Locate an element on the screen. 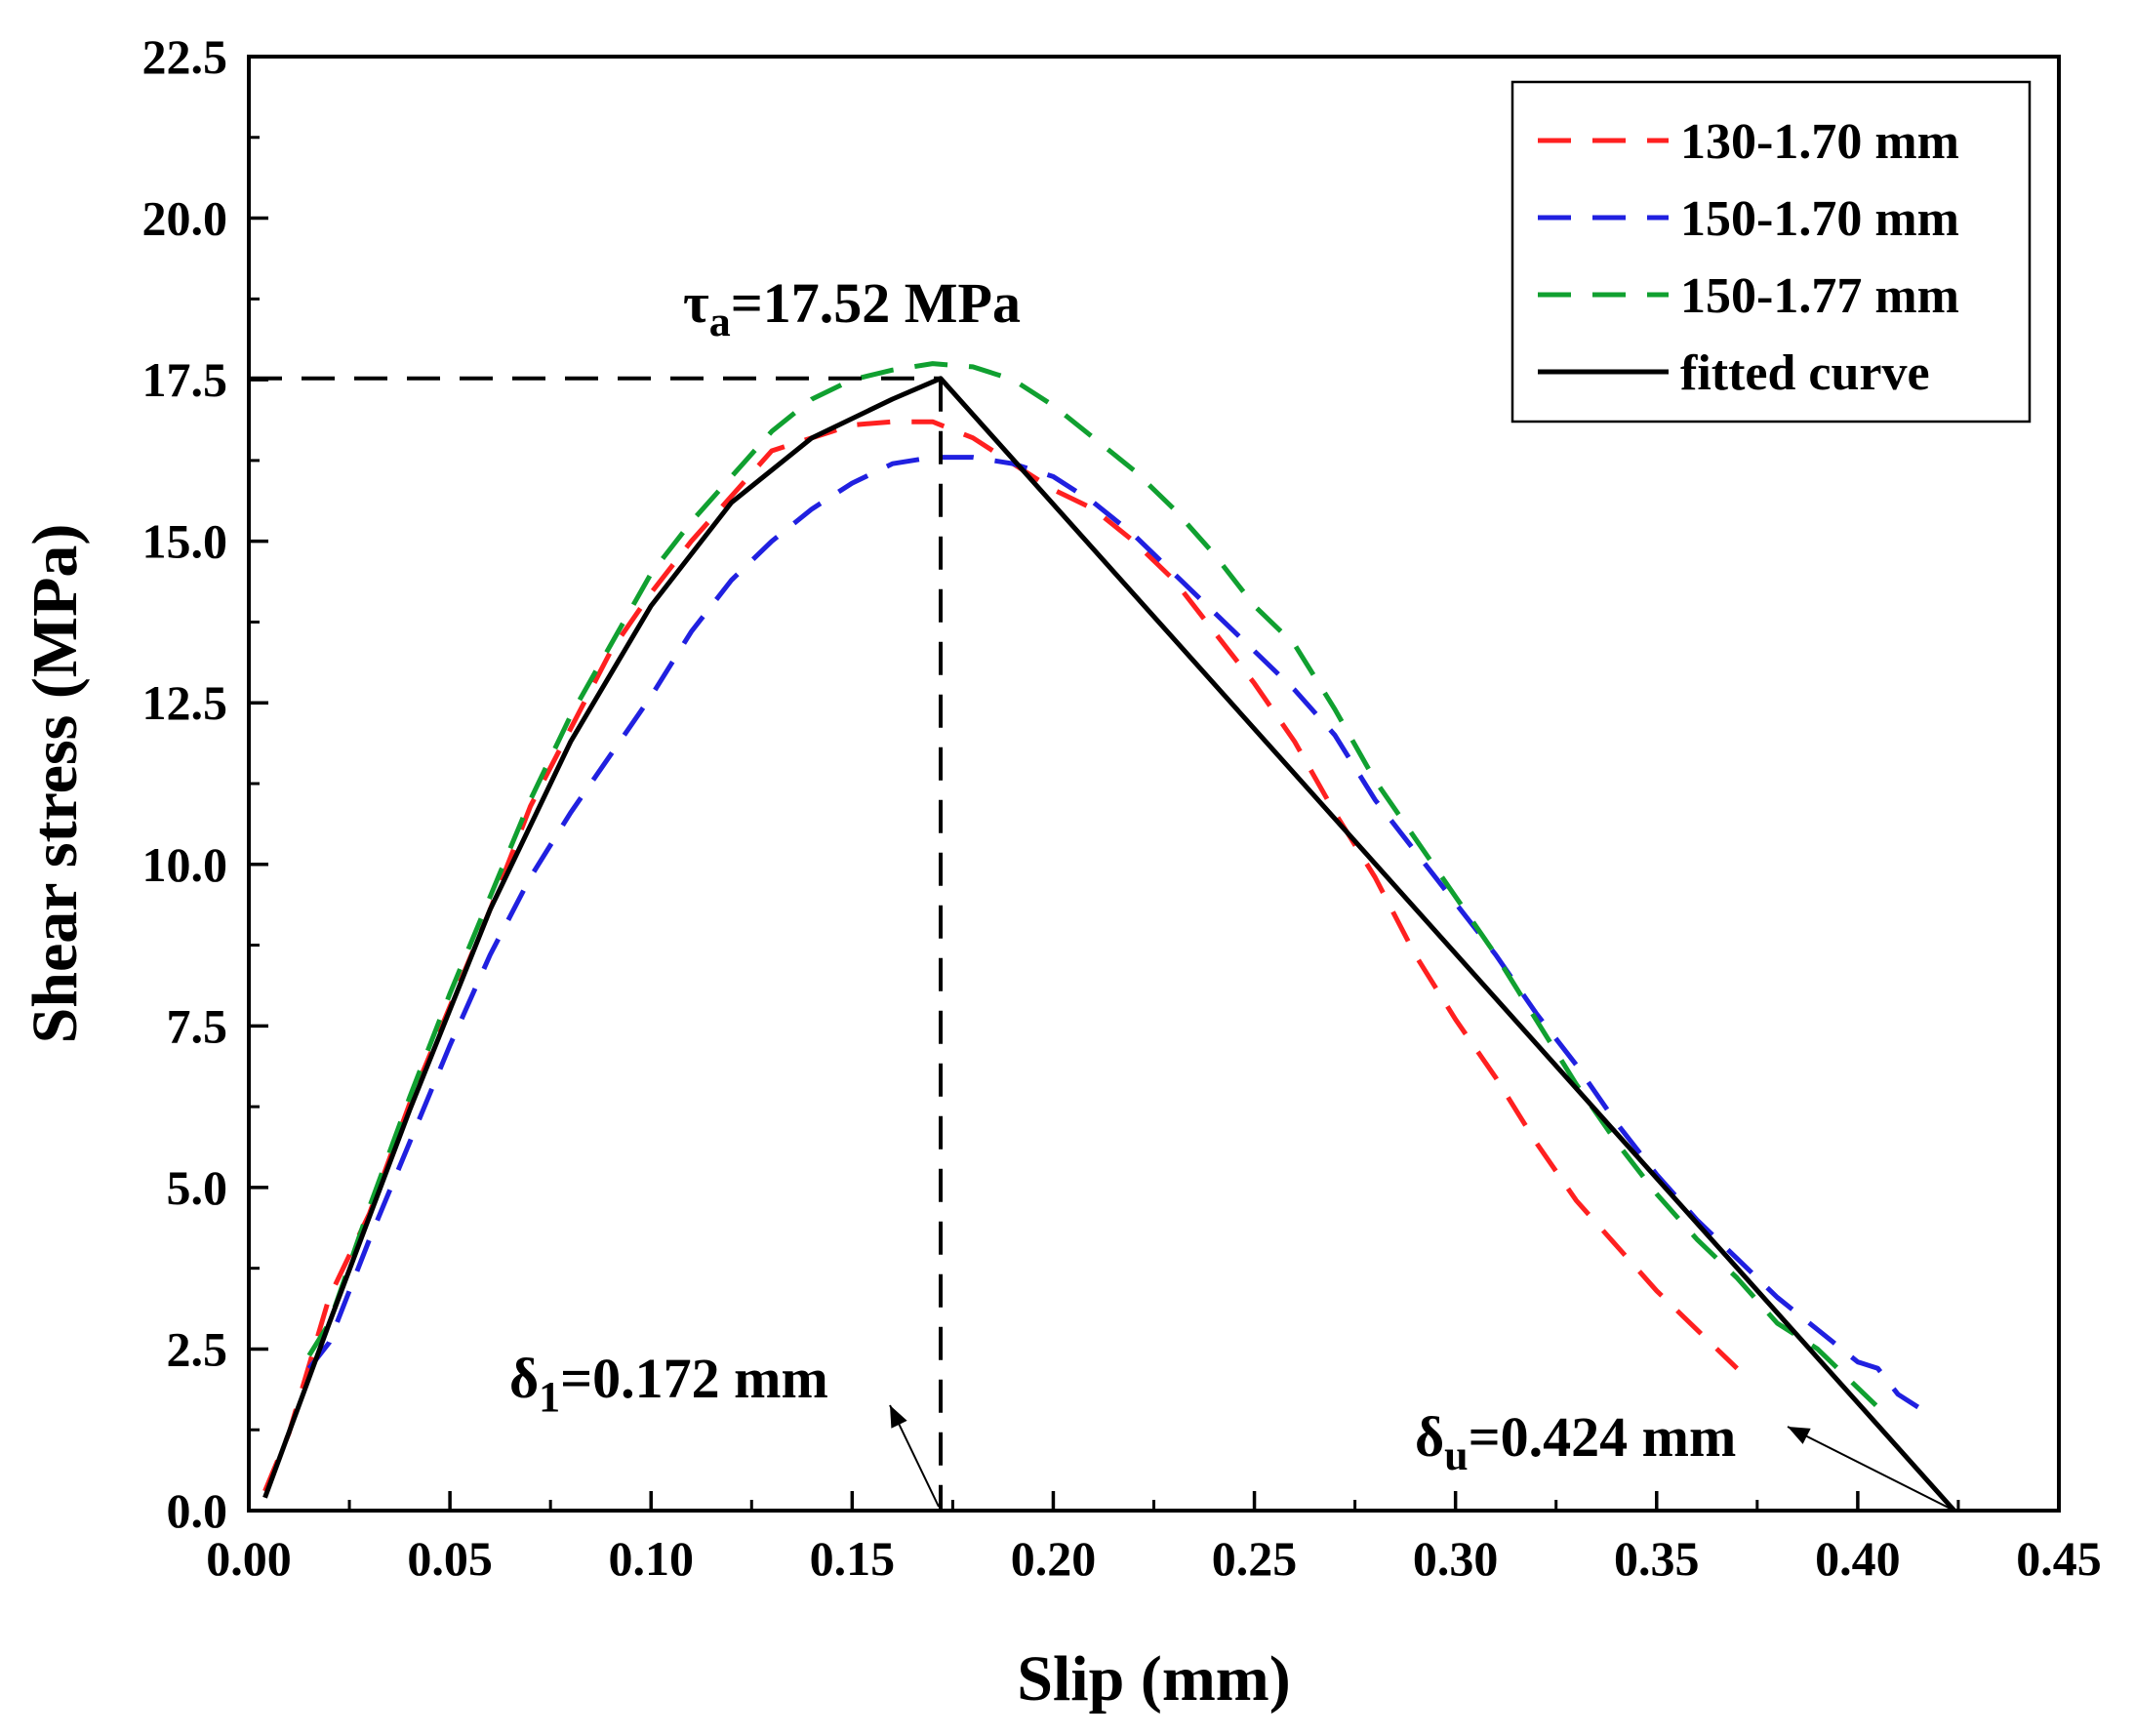 The height and width of the screenshot is (1736, 2134). y-tick-label: 15.0 is located at coordinates (185, 541).